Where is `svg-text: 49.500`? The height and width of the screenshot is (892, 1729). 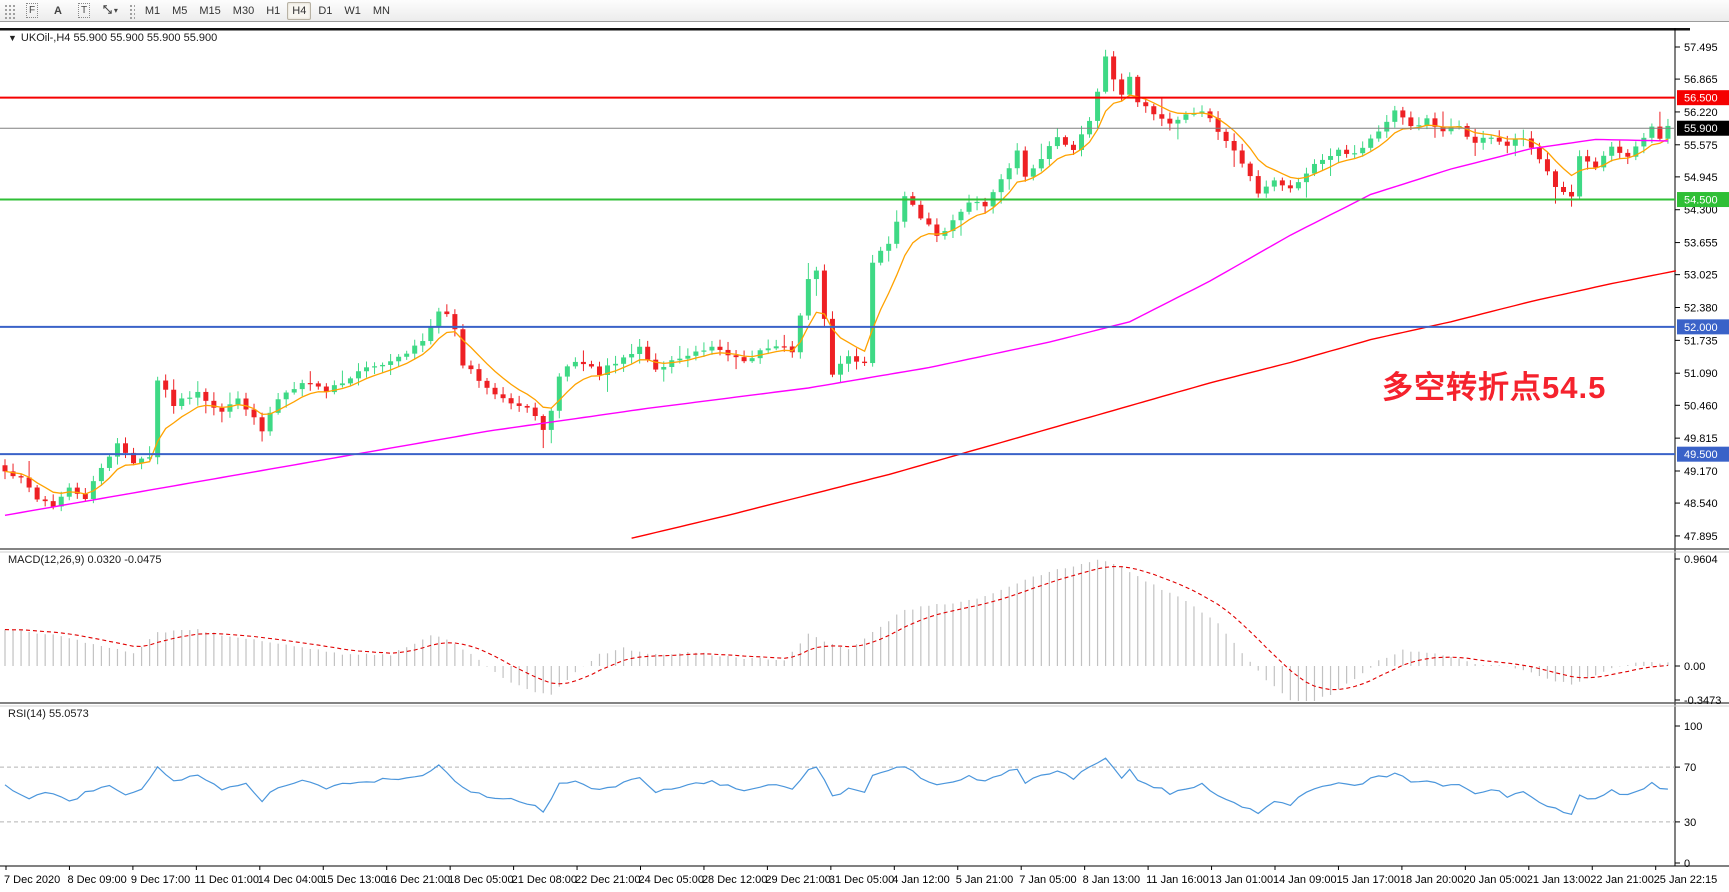
svg-text: 49.500 is located at coordinates (1701, 455).